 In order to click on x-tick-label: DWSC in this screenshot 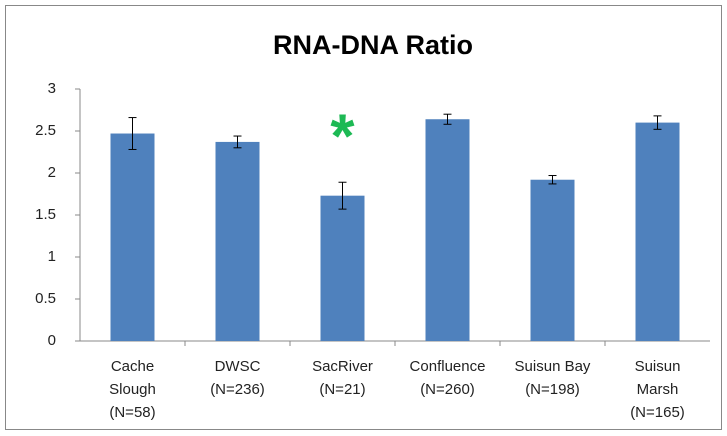, I will do `click(238, 366)`.